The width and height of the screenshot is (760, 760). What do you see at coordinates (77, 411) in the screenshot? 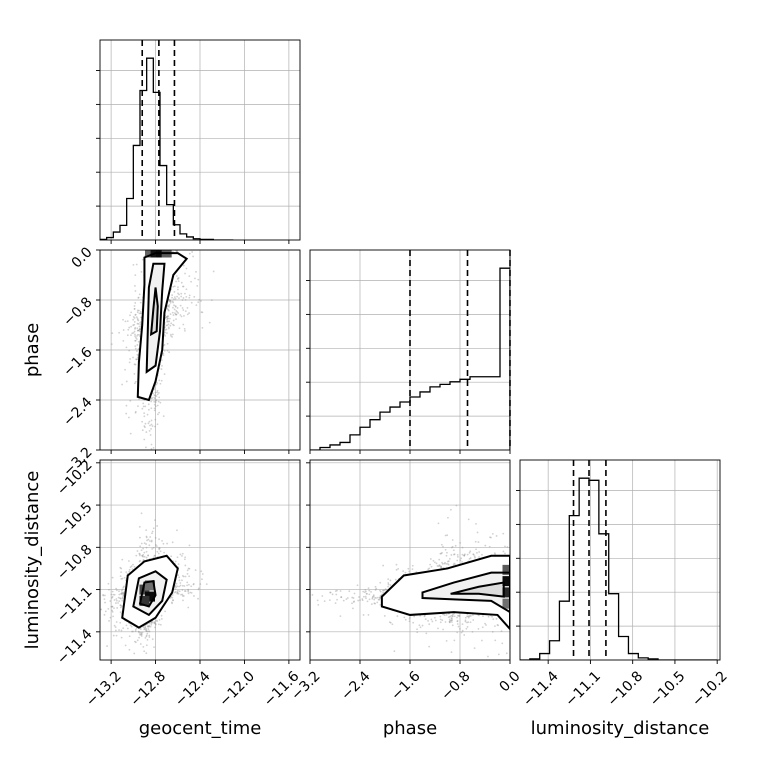
I see `y-tick-label: −2.4` at bounding box center [77, 411].